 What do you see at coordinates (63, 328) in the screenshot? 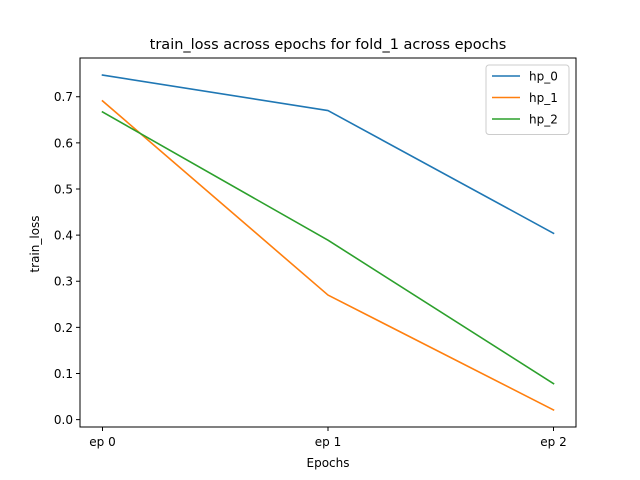
I see `y-tick-label: 0.2` at bounding box center [63, 328].